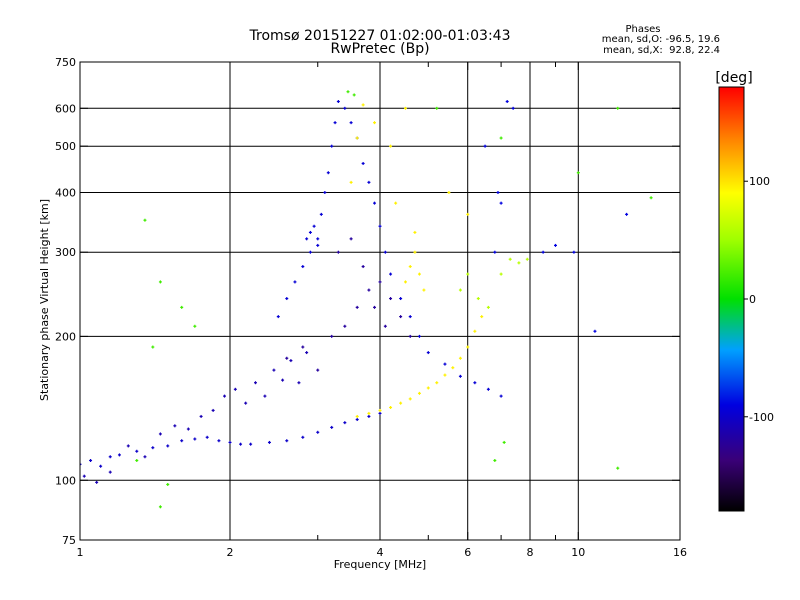  What do you see at coordinates (661, 50) in the screenshot?
I see `stats-x-mode: mean, sd,X: 92.8, 22.4` at bounding box center [661, 50].